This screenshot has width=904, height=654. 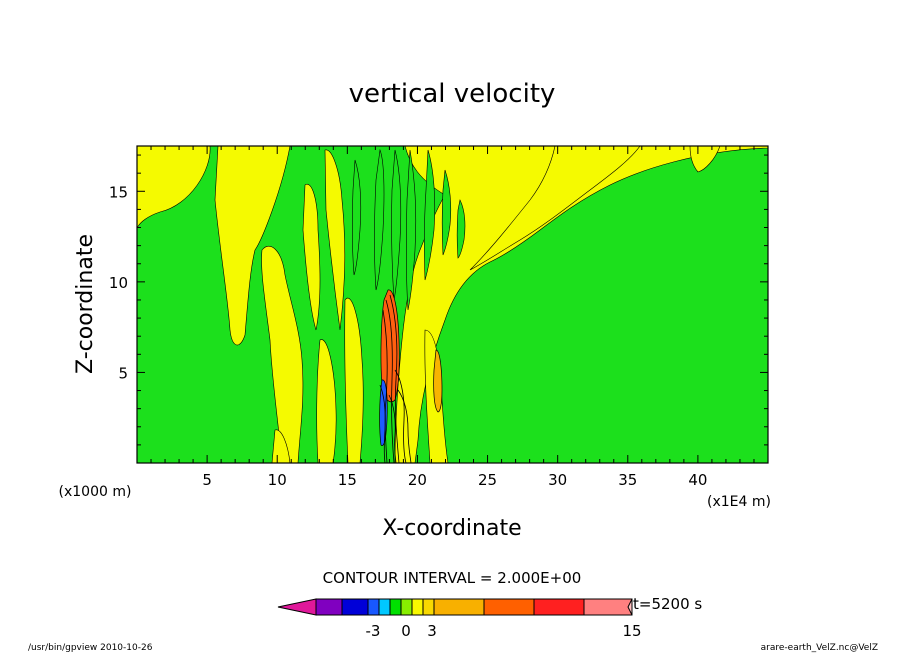 I want to click on x-tick-label: 5, so click(x=207, y=480).